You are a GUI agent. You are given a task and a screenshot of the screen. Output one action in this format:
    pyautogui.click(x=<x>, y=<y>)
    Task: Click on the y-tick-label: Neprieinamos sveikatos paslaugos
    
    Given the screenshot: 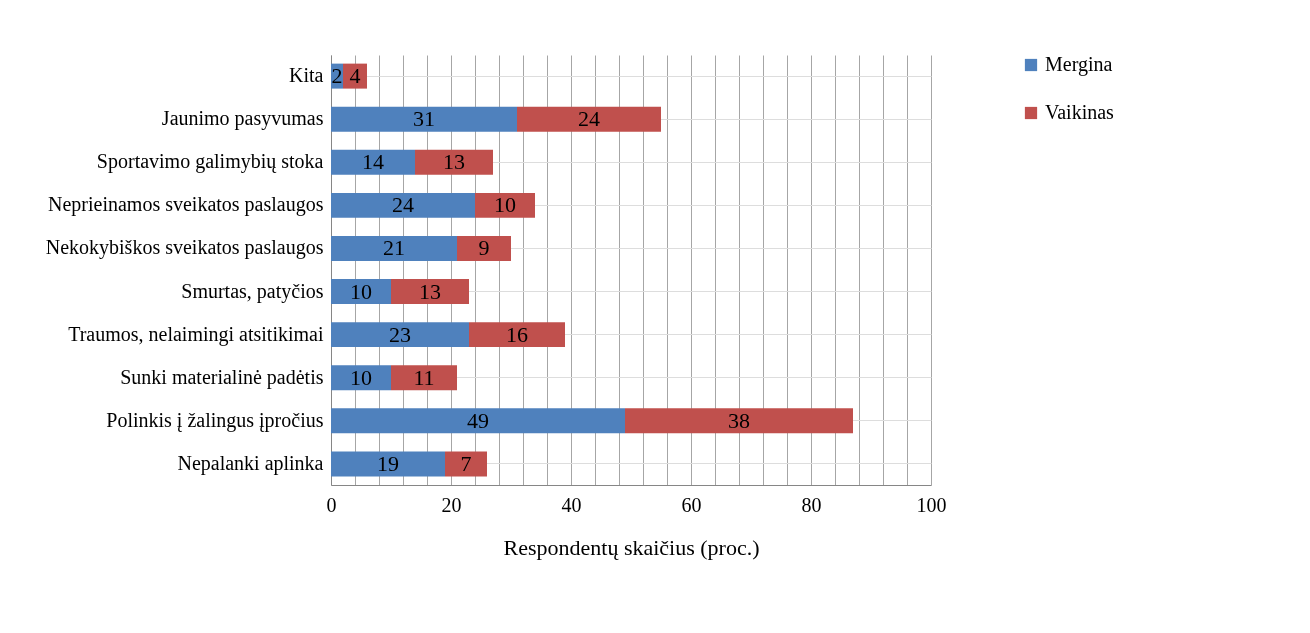 What is the action you would take?
    pyautogui.click(x=186, y=205)
    